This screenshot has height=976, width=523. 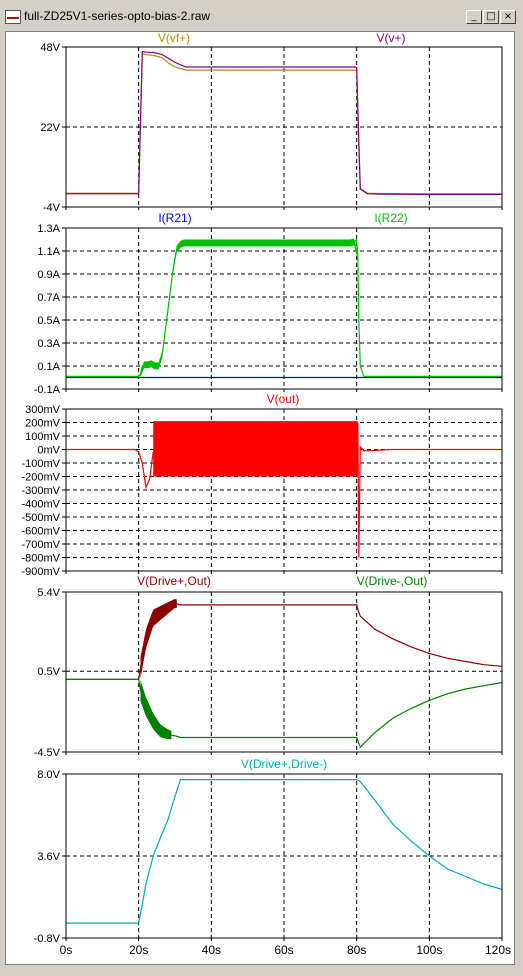 What do you see at coordinates (508, 17) in the screenshot?
I see `close-button: ×` at bounding box center [508, 17].